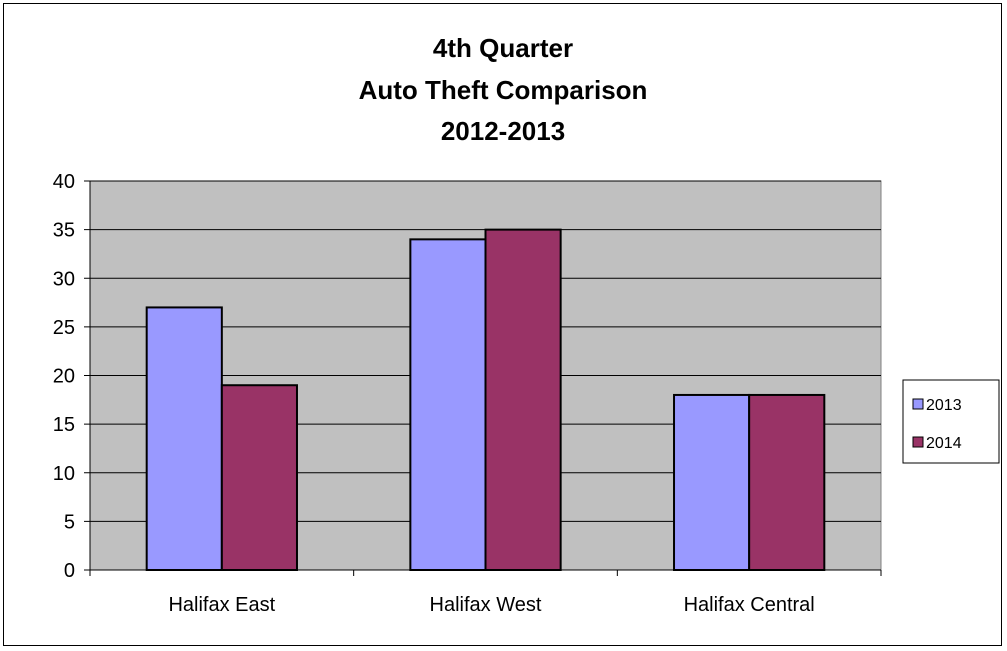 The width and height of the screenshot is (1007, 651). What do you see at coordinates (944, 443) in the screenshot?
I see `legend-label-2014: 2014` at bounding box center [944, 443].